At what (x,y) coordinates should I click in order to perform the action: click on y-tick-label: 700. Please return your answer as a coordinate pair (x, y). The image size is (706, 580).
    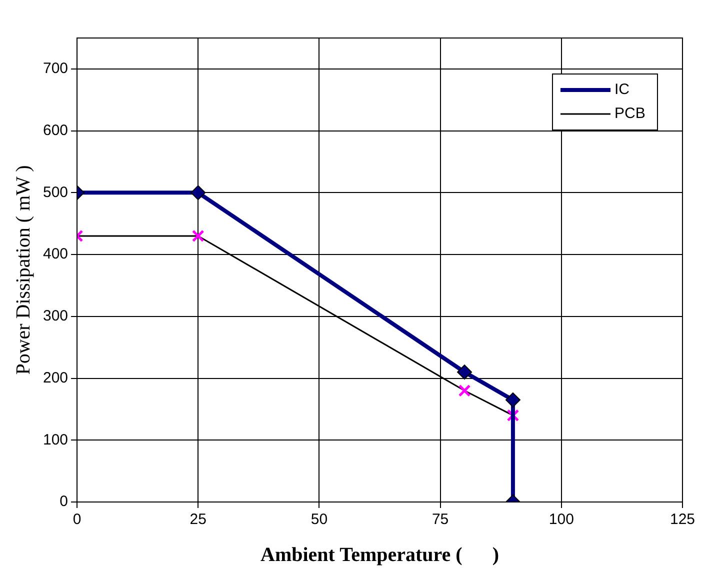
    Looking at the image, I should click on (55, 69).